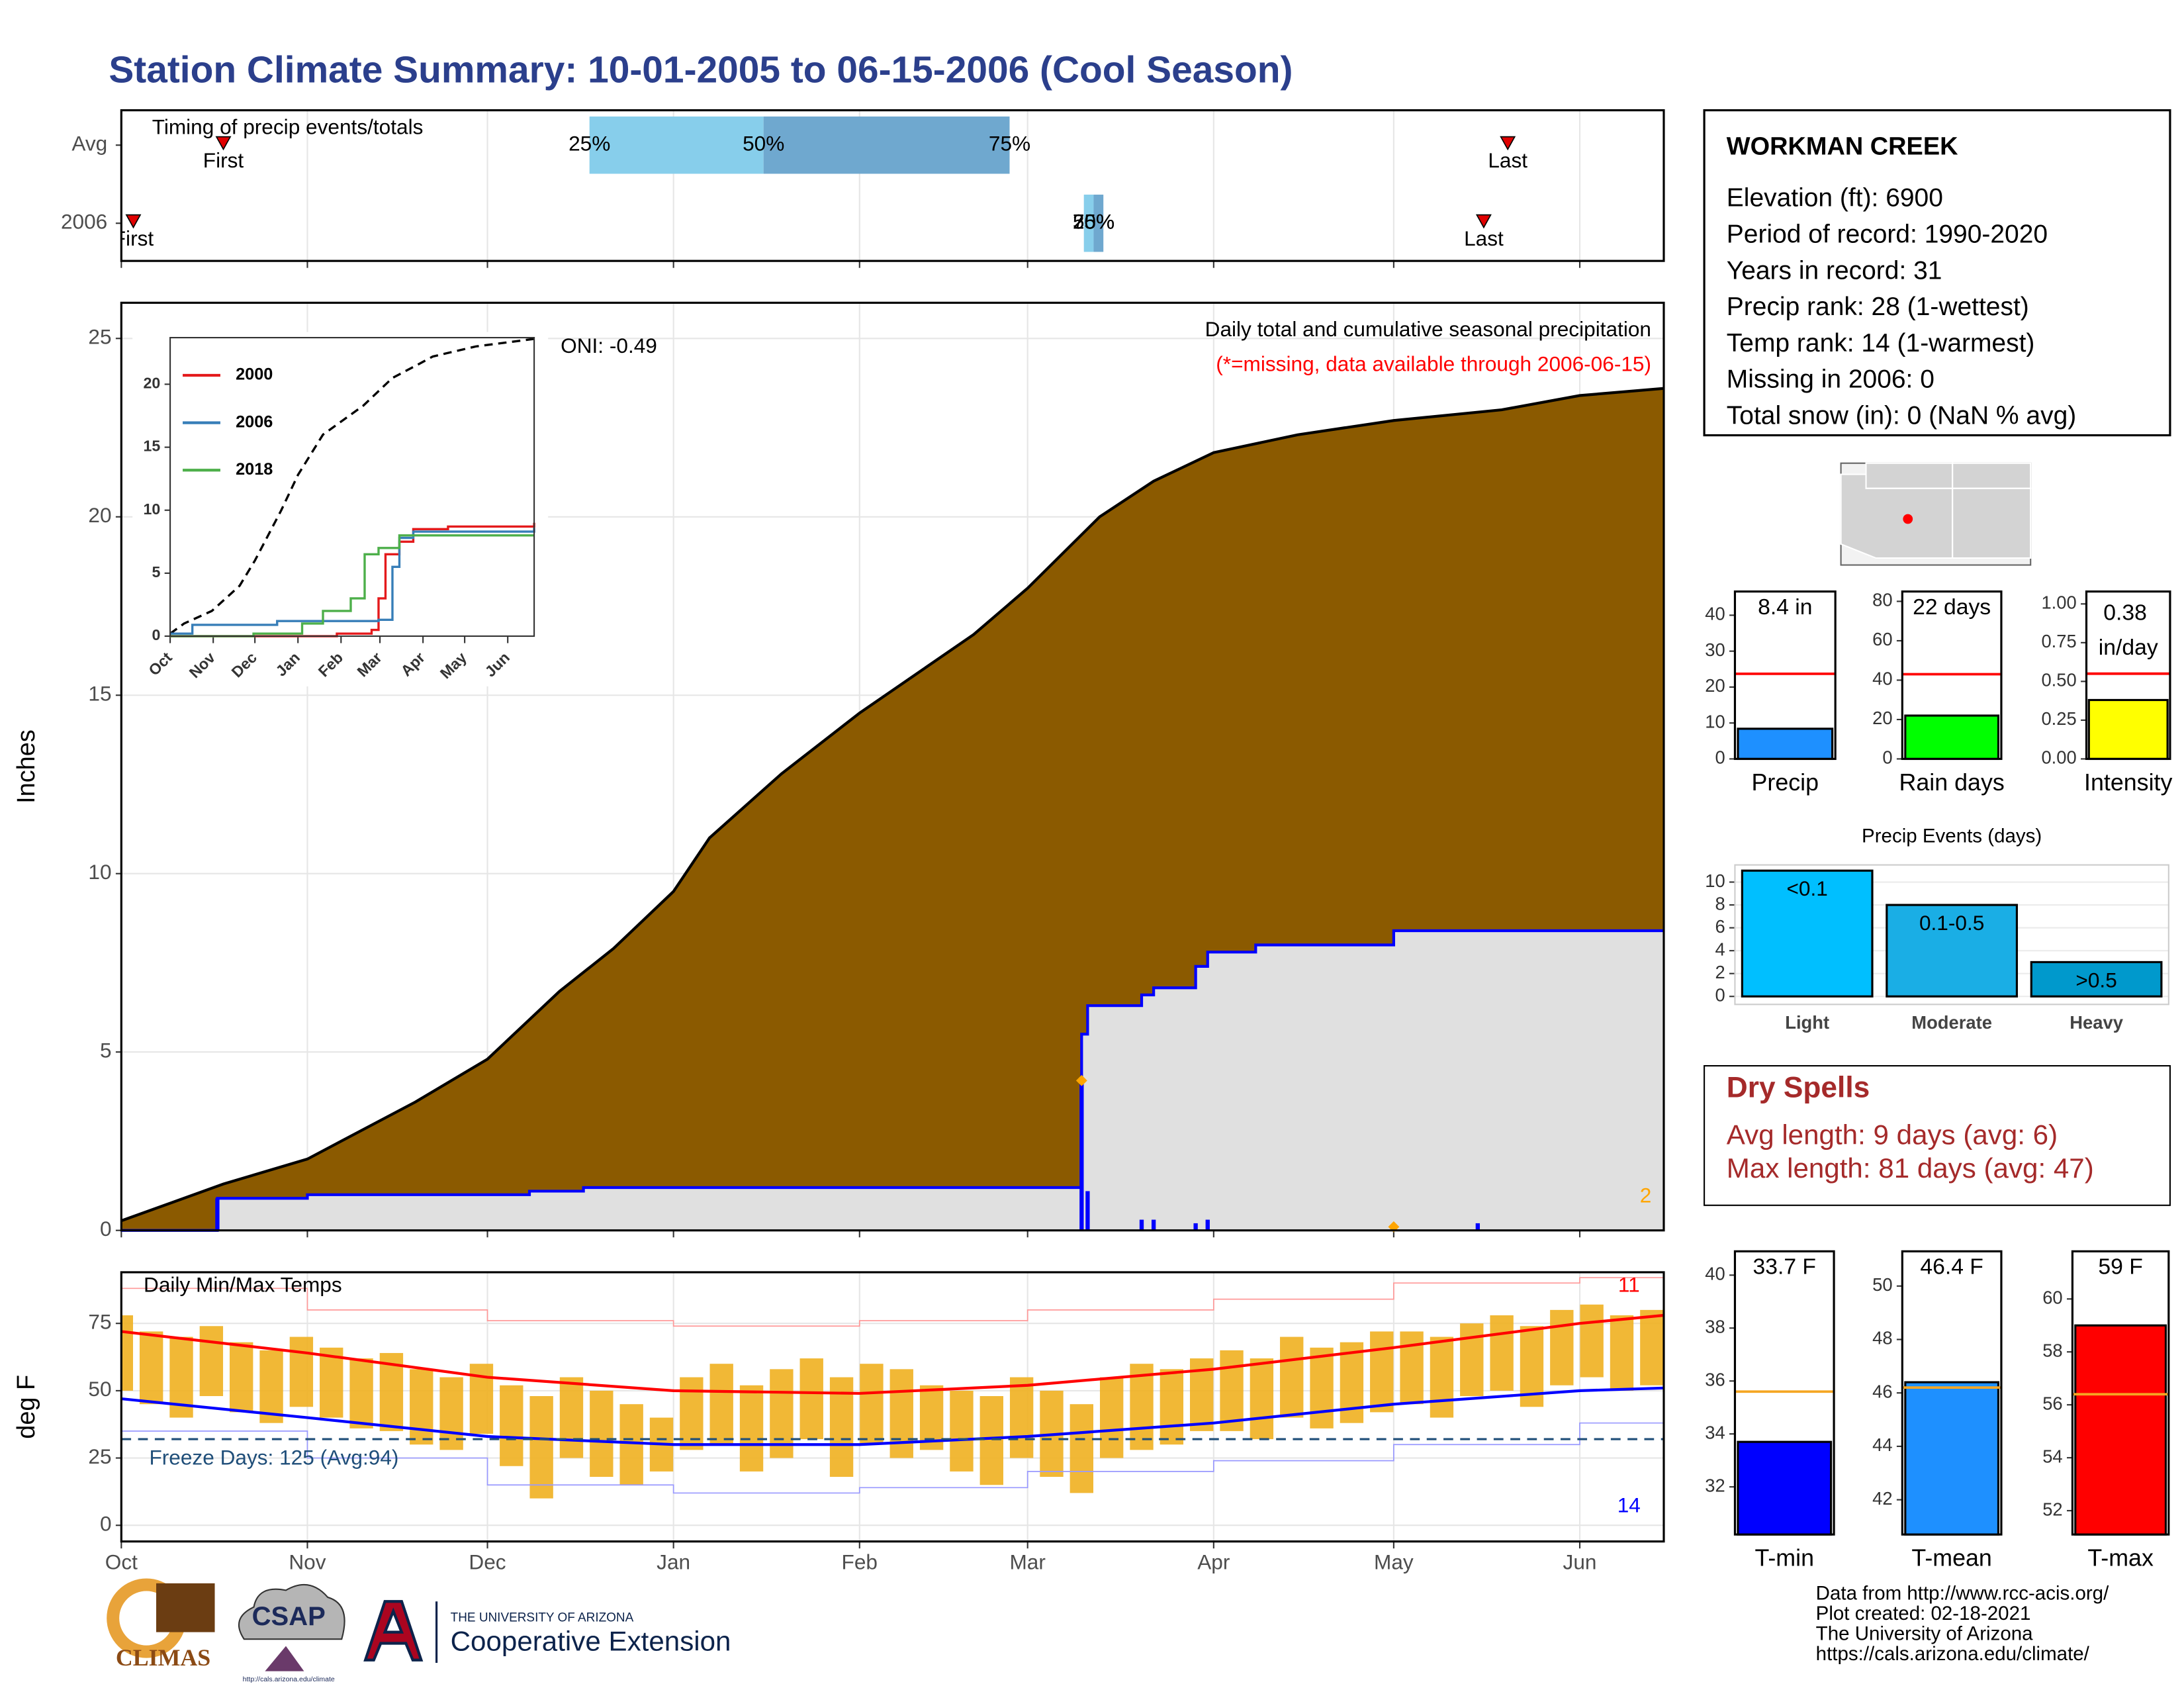  I want to click on y-tick-label: 25, so click(100, 337).